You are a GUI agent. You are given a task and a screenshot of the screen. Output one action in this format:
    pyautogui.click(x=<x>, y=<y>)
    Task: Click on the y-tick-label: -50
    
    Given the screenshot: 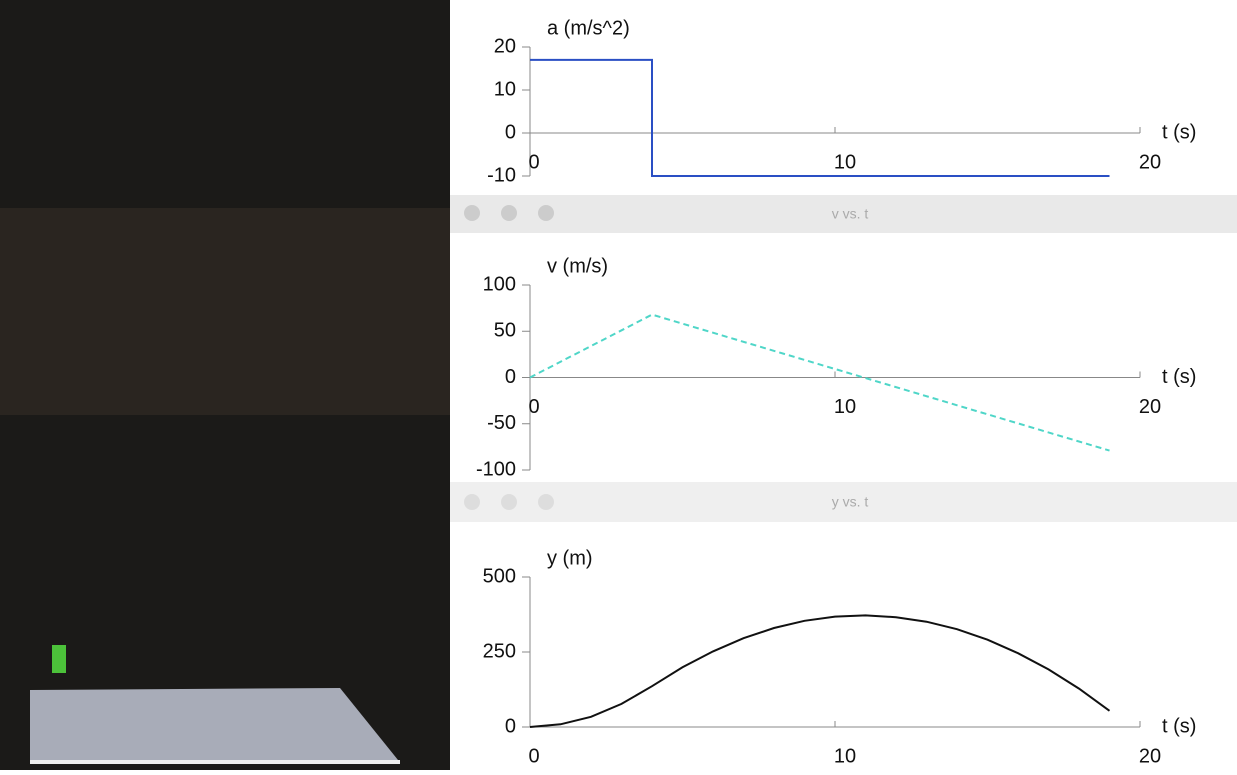 What is the action you would take?
    pyautogui.click(x=501, y=423)
    